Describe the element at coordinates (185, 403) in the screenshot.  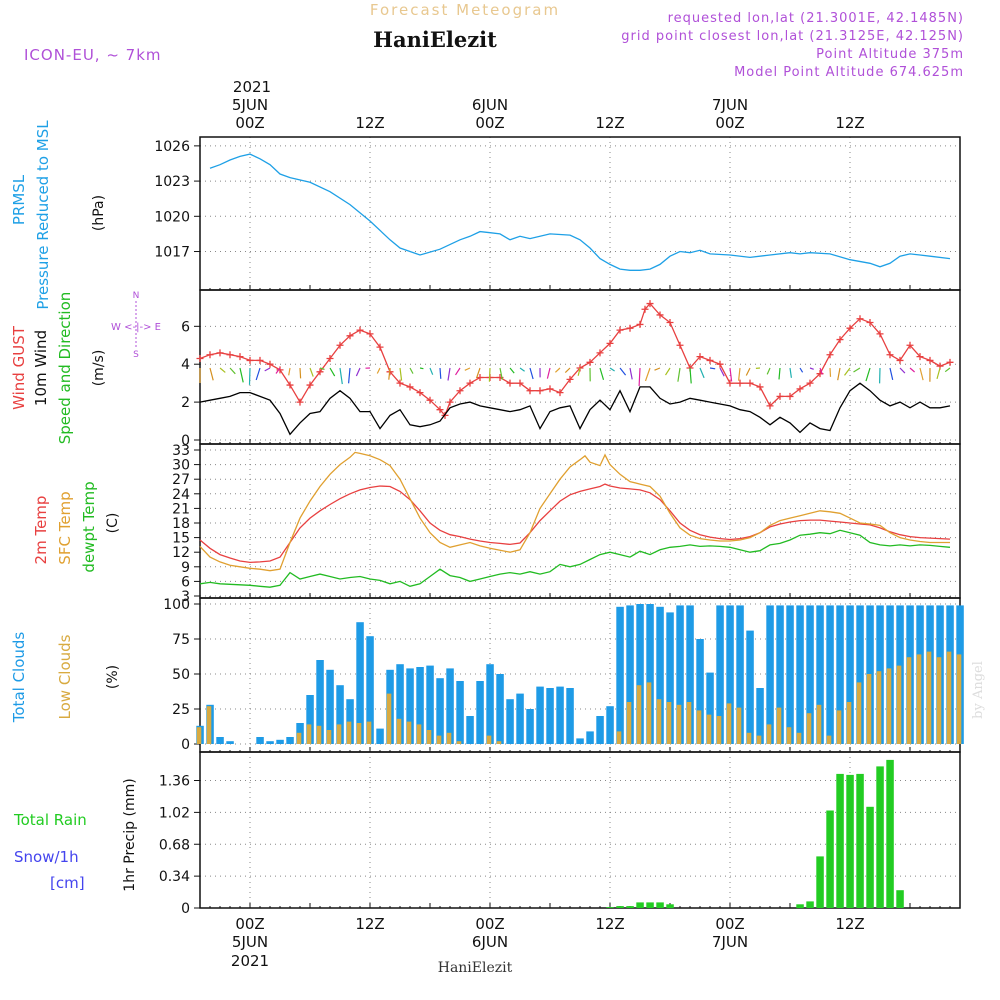
I see `wind-ytick-label: 2` at that location.